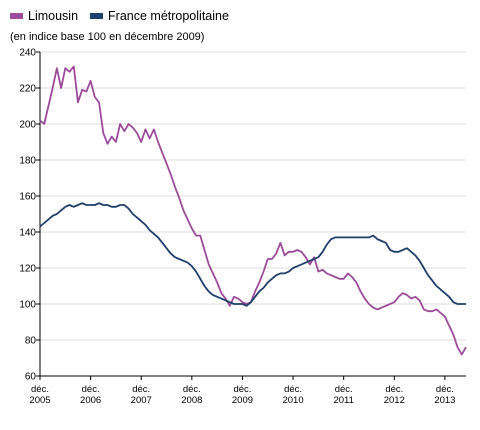 The image size is (480, 430). Describe the element at coordinates (53, 16) in the screenshot. I see `legend-label-limousin: Limousin` at that location.